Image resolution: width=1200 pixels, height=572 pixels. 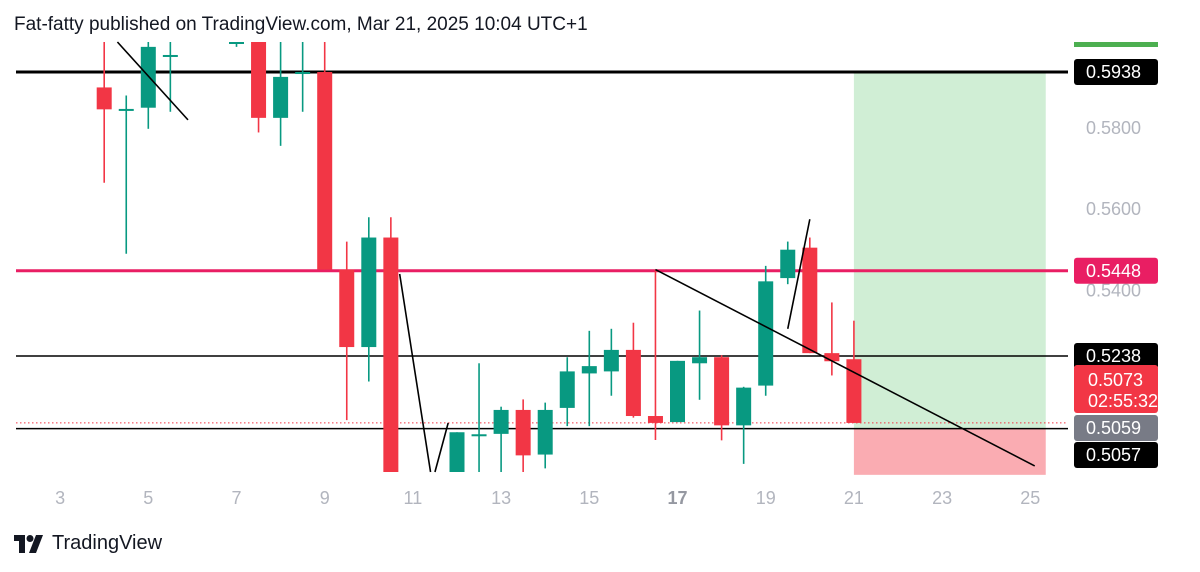 I want to click on current-price-bg, so click(x=1116, y=389).